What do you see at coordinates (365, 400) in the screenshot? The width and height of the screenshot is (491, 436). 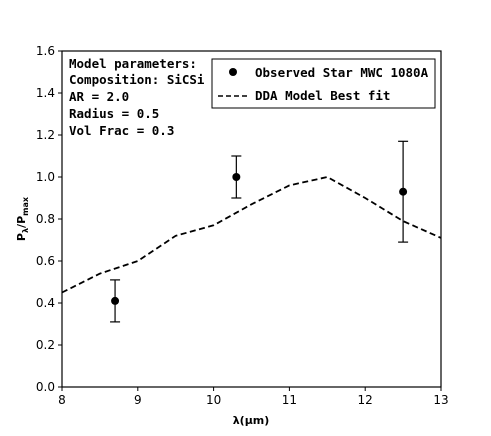 I see `x-tick-label: 12` at bounding box center [365, 400].